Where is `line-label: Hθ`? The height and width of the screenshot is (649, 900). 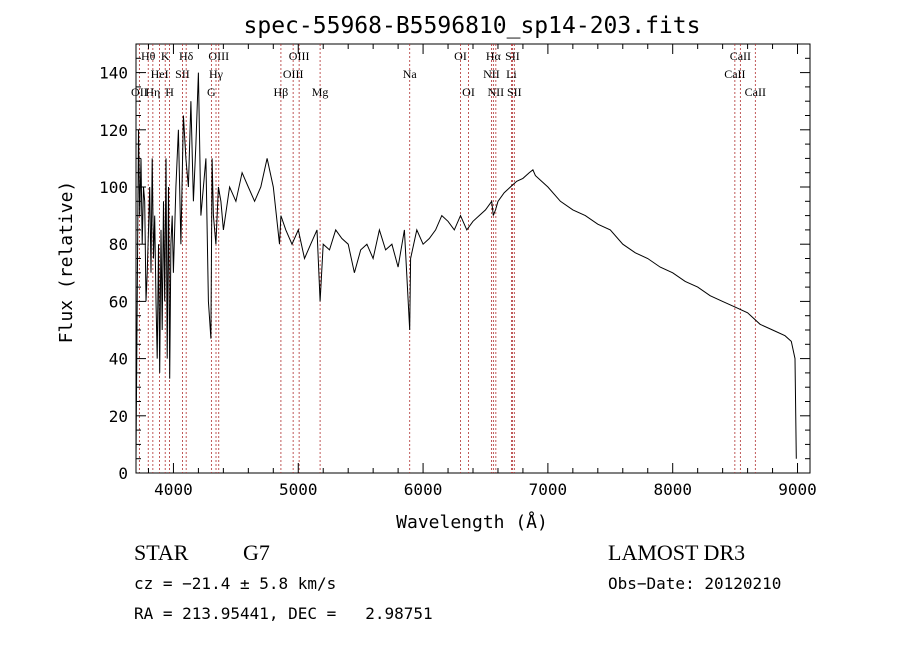 line-label: Hθ is located at coordinates (148, 56).